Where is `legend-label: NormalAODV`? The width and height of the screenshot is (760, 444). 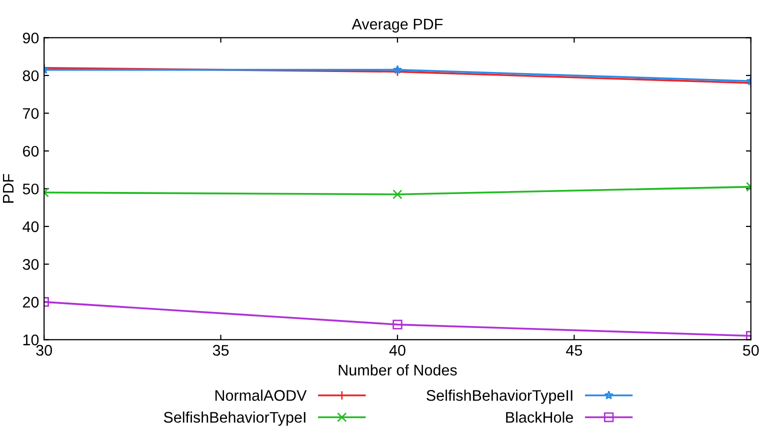
legend-label: NormalAODV is located at coordinates (261, 395).